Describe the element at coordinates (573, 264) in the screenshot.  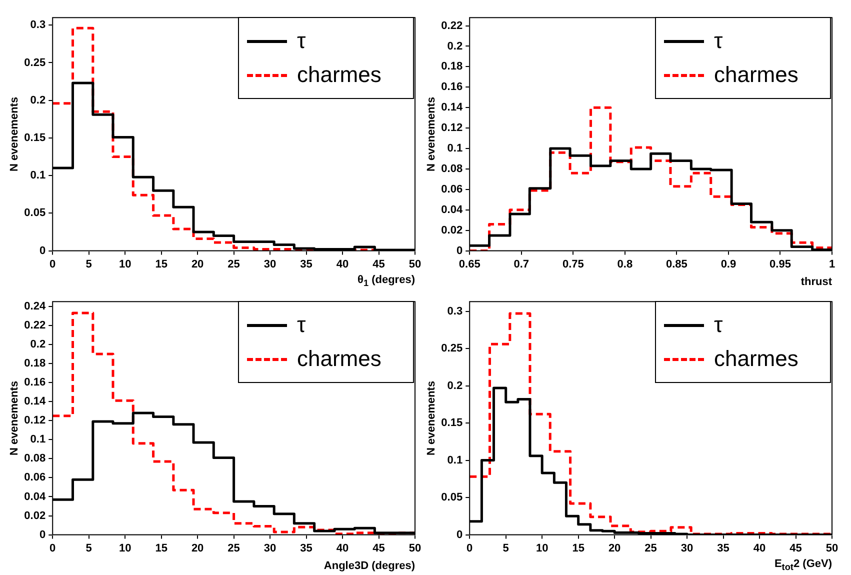
I see `x-tick-label: 0.75` at that location.